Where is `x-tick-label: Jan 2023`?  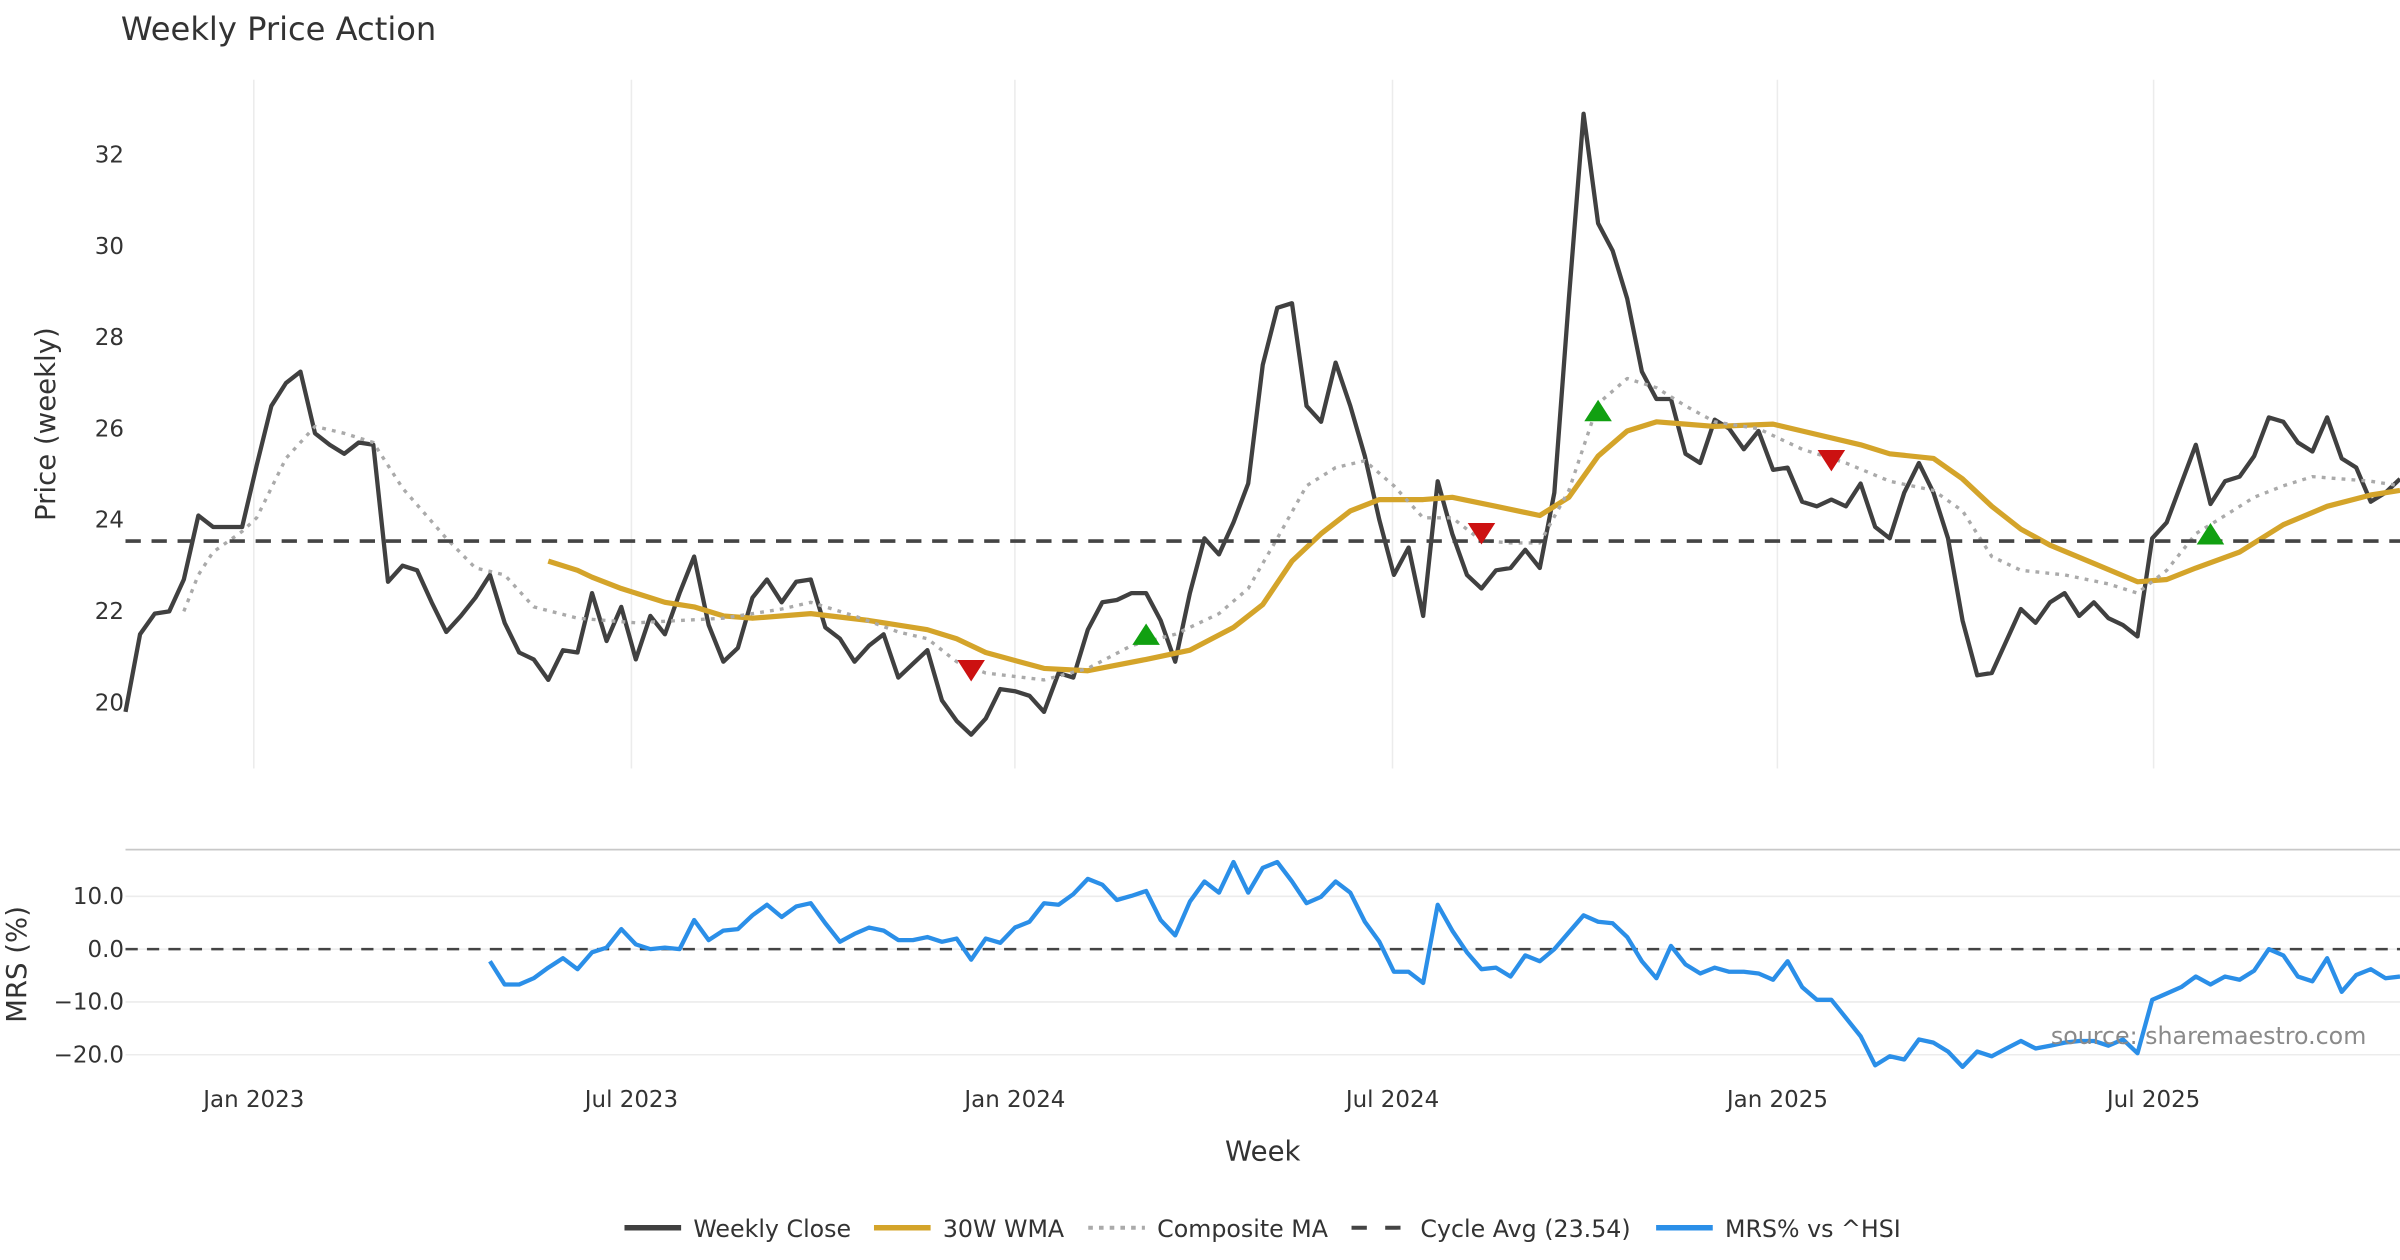
x-tick-label: Jan 2023 is located at coordinates (252, 1100).